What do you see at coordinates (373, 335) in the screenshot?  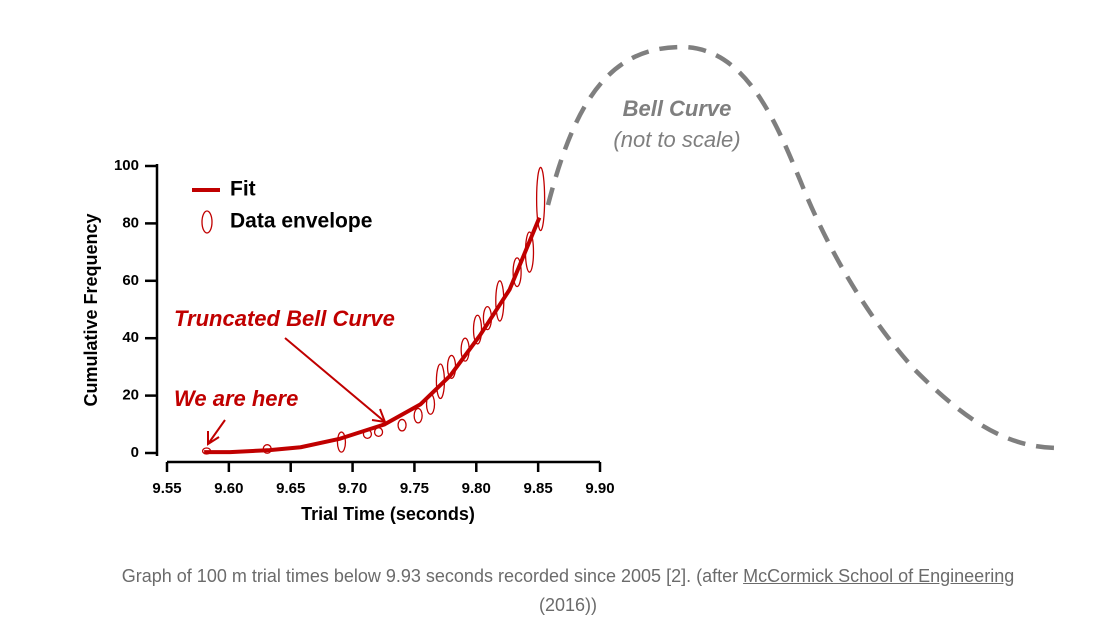 I see `fit-line` at bounding box center [373, 335].